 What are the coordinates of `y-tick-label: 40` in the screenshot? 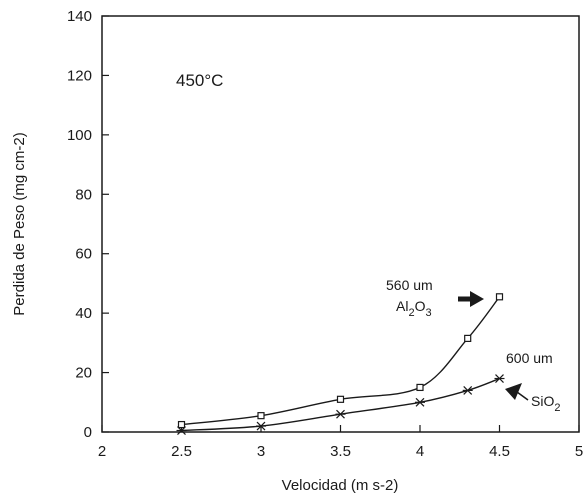 It's located at (83, 313).